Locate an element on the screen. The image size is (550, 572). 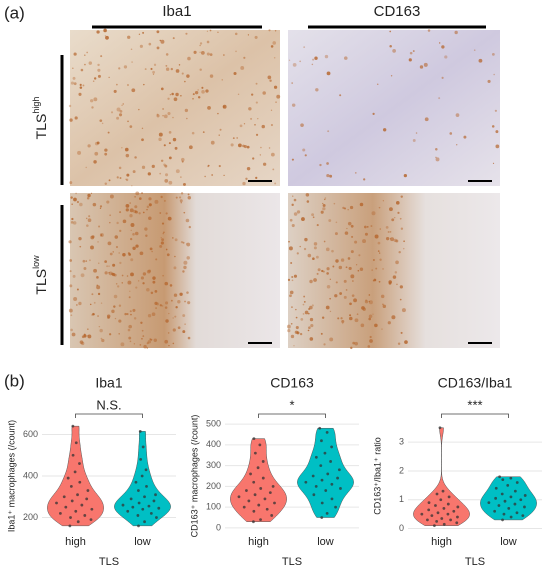
significance-label: * is located at coordinates (291, 404).